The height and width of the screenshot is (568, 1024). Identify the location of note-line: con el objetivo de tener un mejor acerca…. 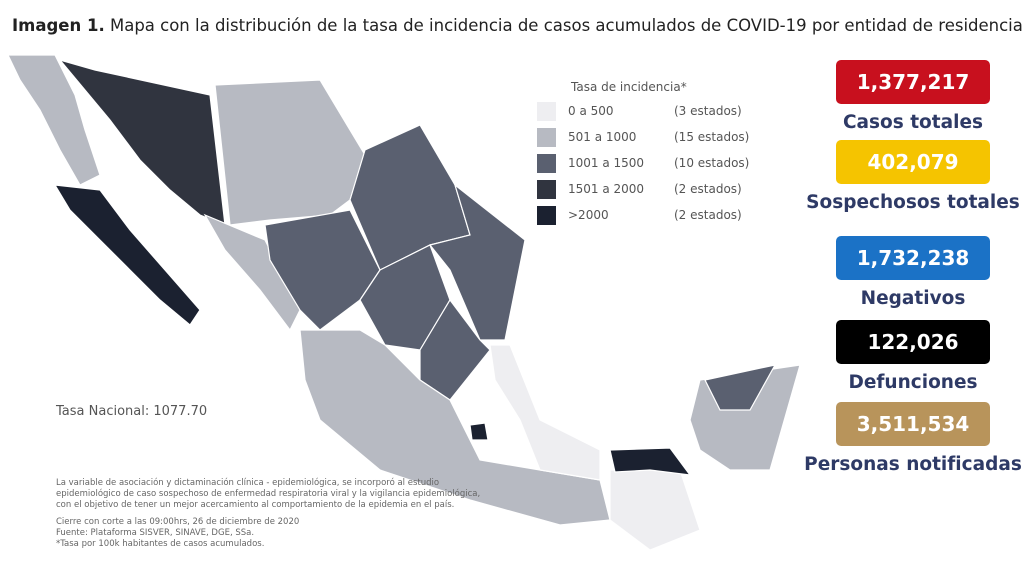
(255, 505).